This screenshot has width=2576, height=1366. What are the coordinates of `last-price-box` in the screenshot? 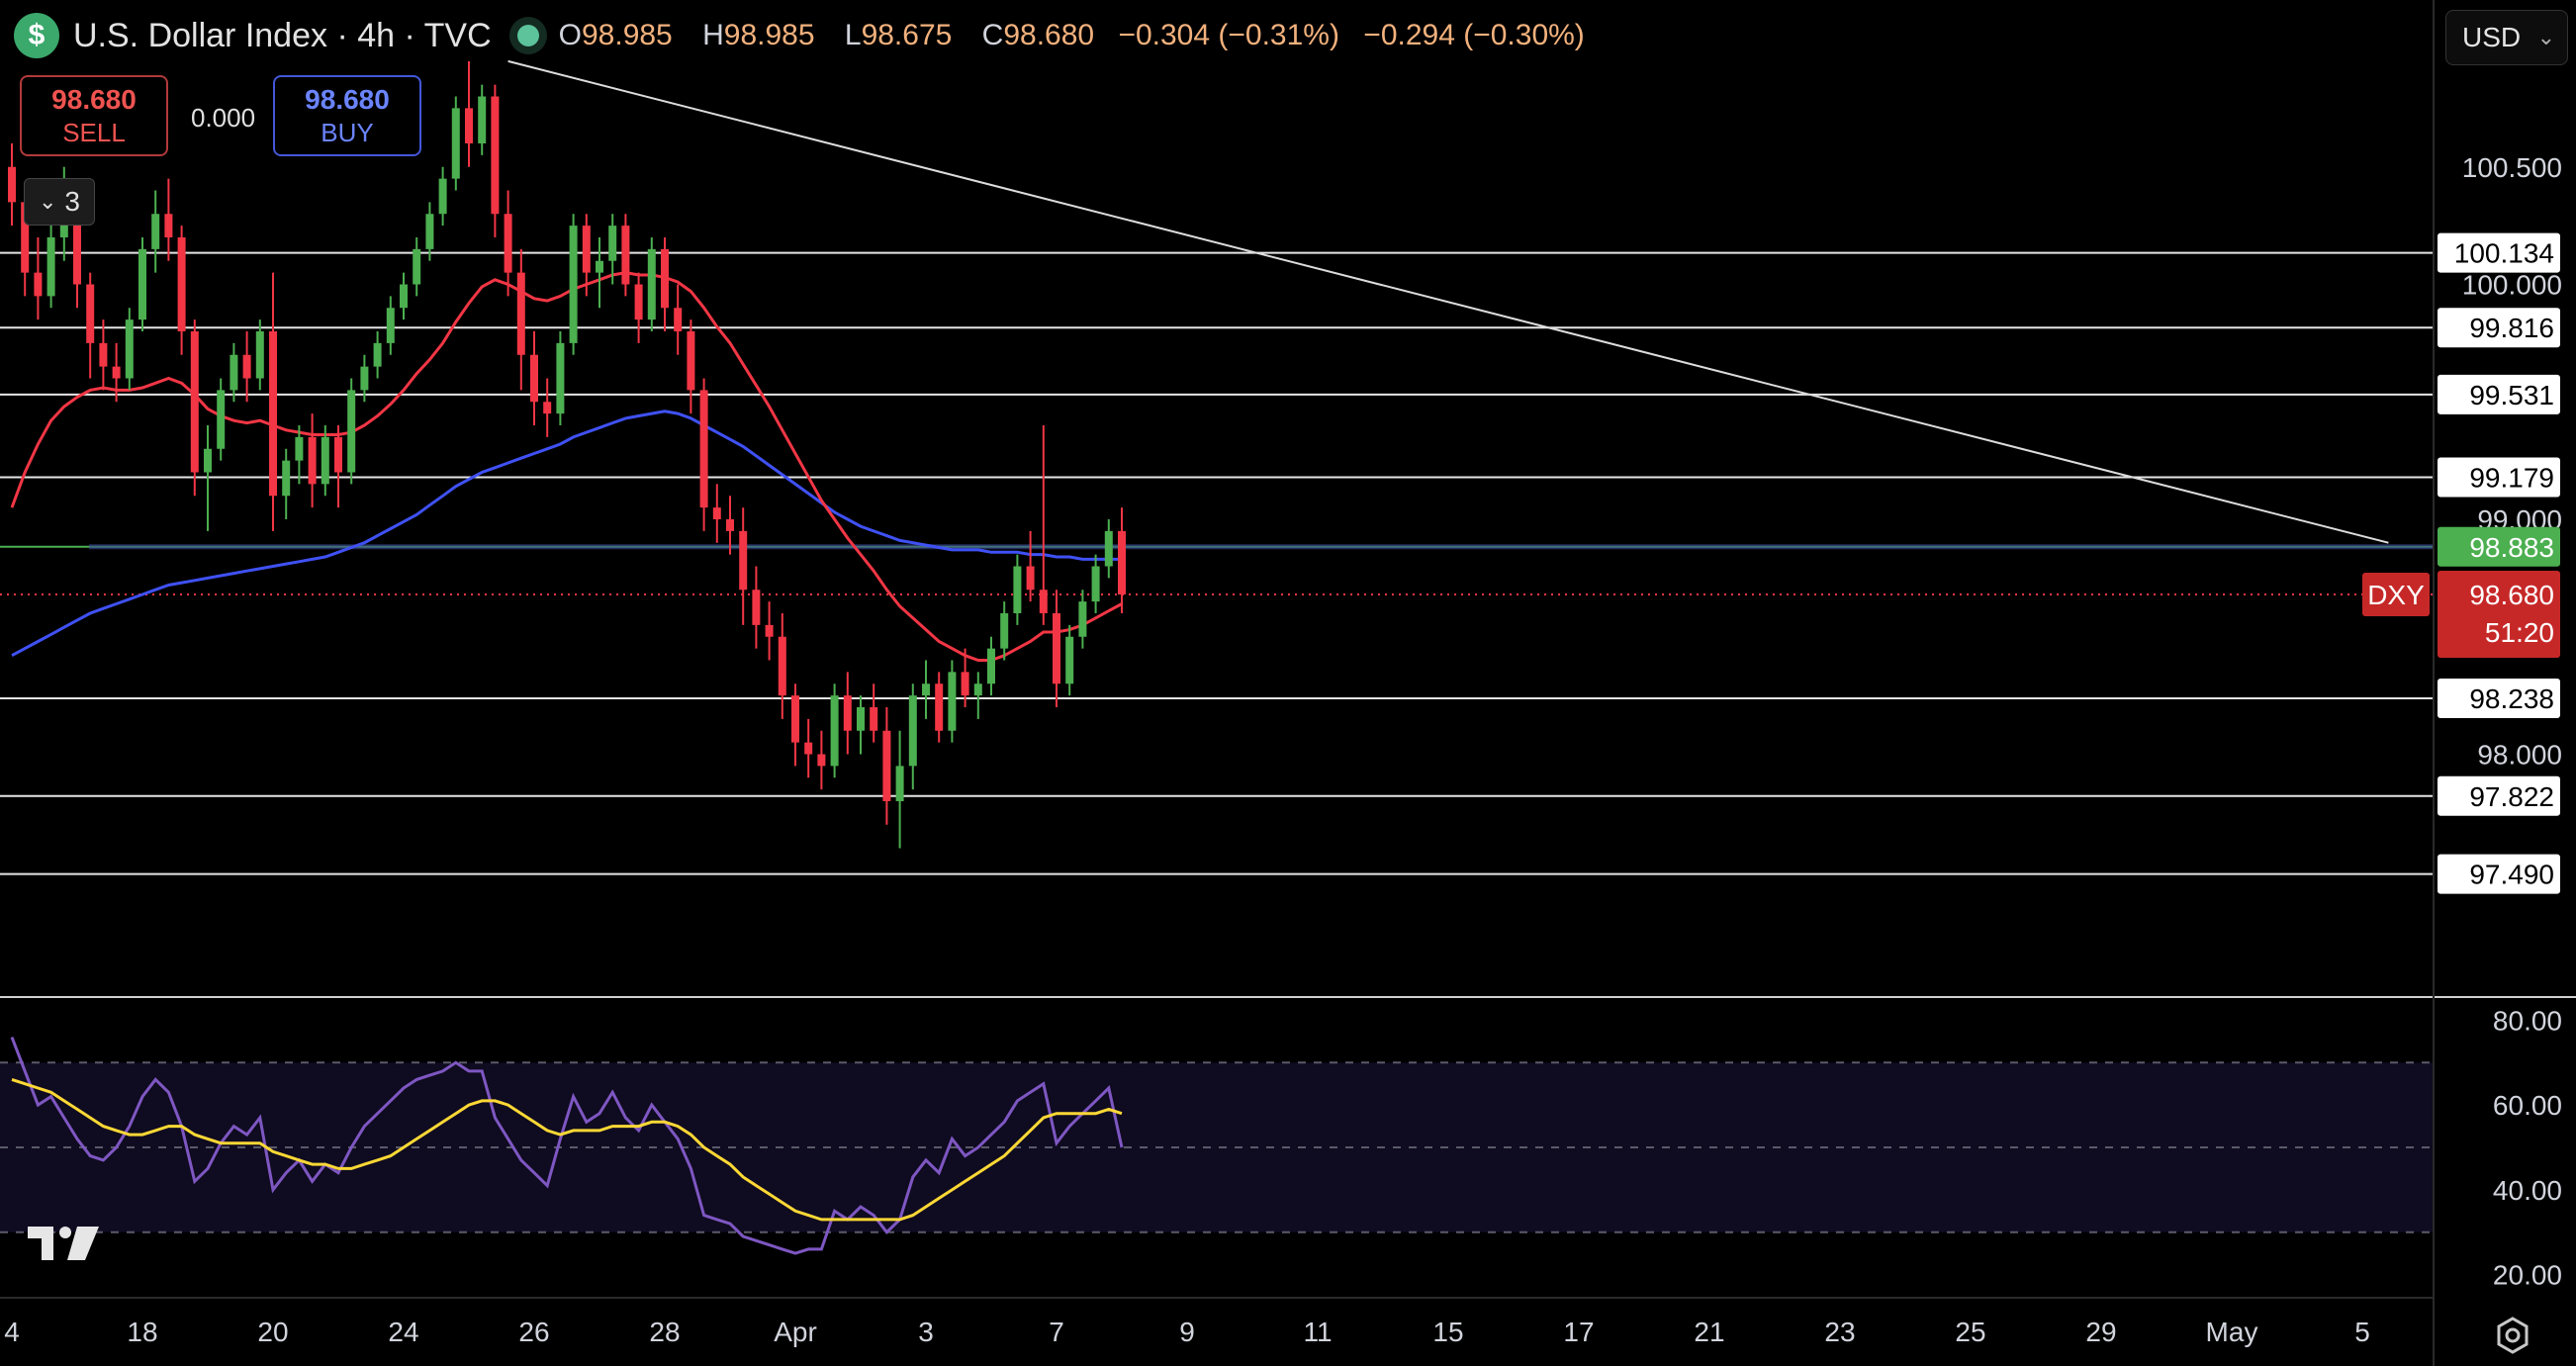 It's located at (2499, 614).